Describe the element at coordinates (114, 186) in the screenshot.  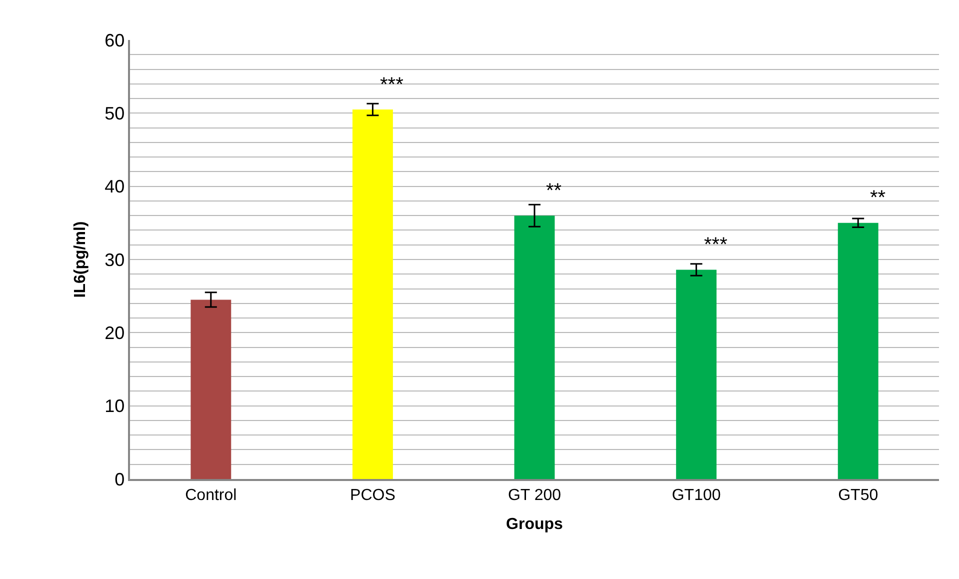
I see `y-tick-label: 40` at that location.